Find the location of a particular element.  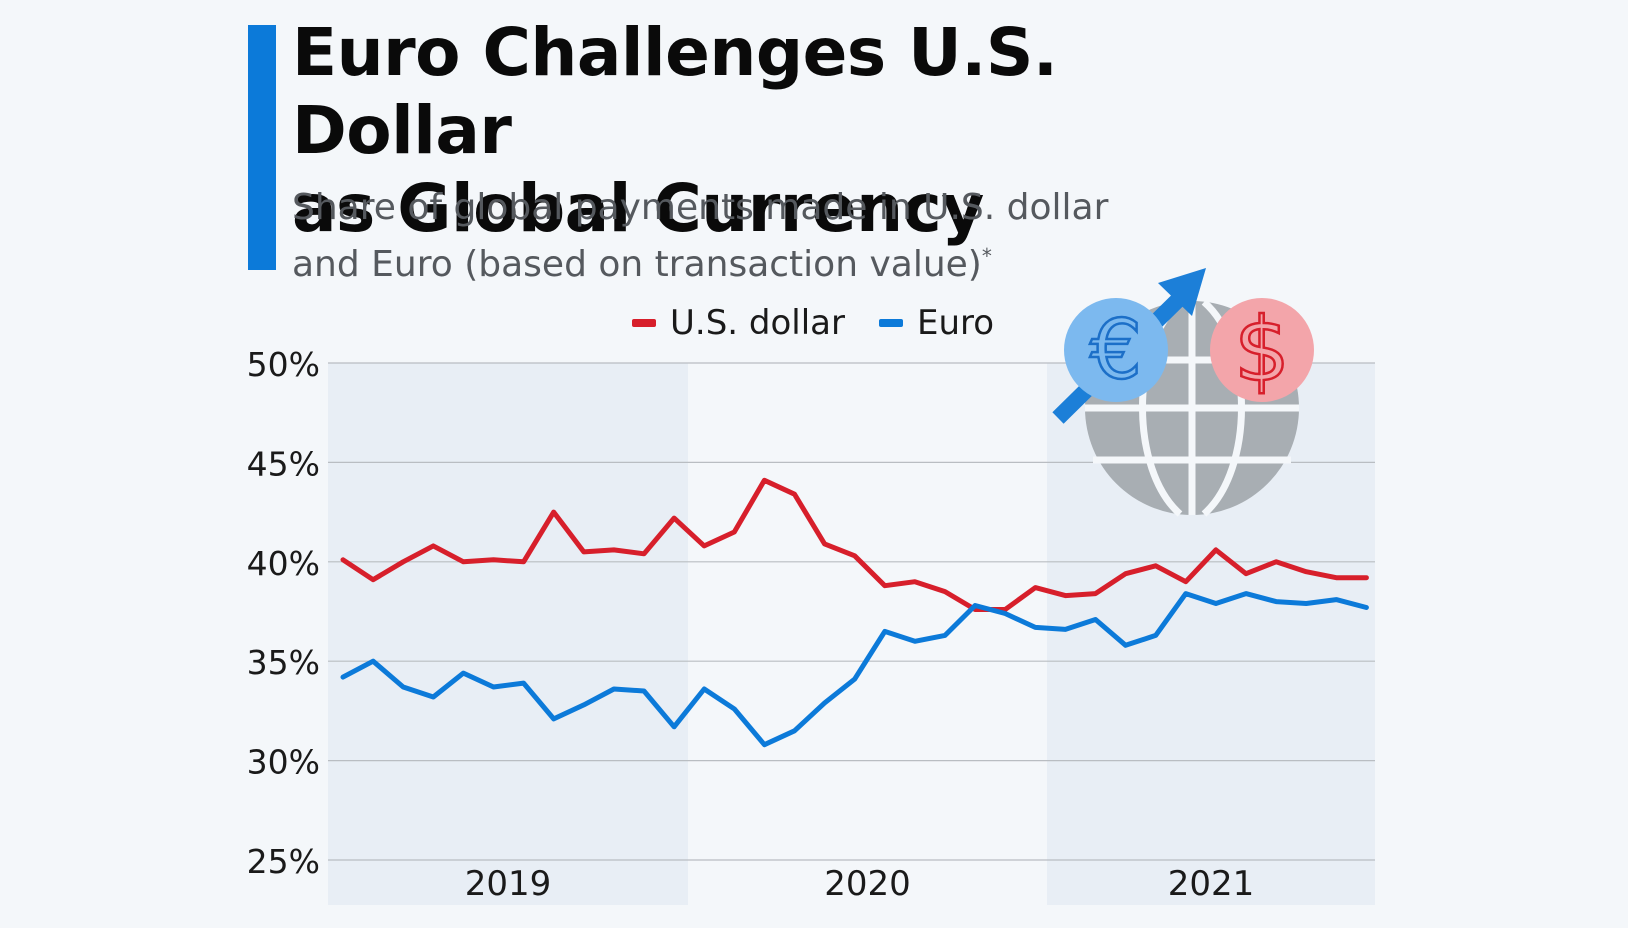

footnote-marker: * is located at coordinates (986, 256).